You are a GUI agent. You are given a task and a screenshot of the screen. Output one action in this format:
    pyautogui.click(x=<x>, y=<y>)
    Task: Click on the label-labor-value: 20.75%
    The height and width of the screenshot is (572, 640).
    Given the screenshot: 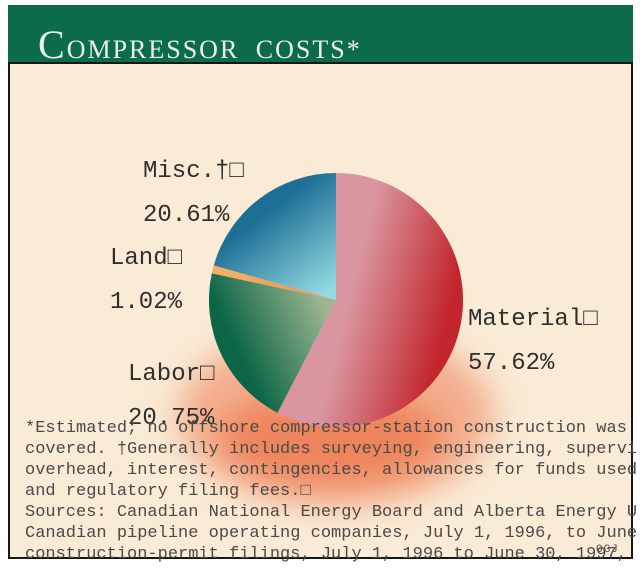 What is the action you would take?
    pyautogui.click(x=171, y=418)
    